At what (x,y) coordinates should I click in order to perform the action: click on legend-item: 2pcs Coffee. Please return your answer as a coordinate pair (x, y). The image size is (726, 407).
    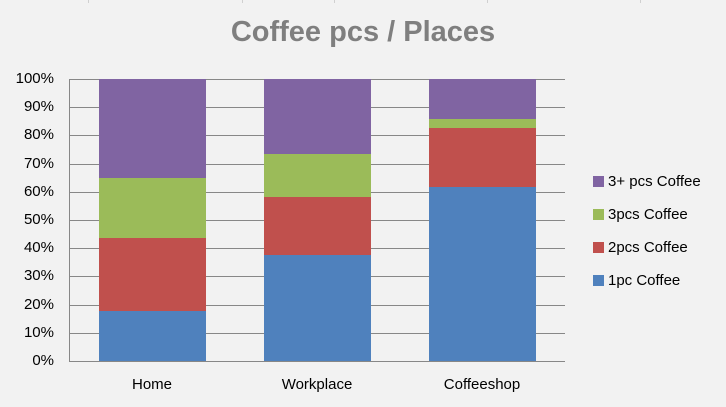
    Looking at the image, I should click on (640, 249).